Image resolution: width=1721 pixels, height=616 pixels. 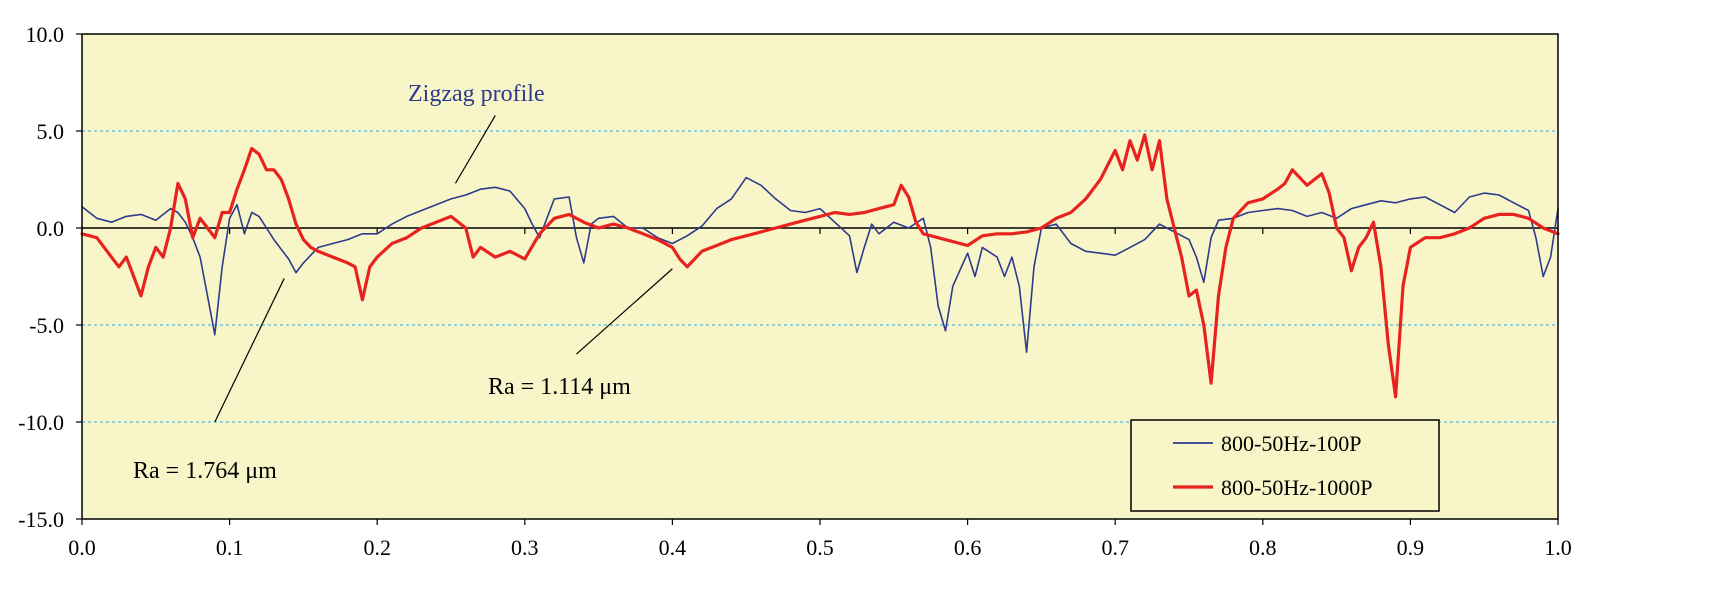 I want to click on y-tick-label: 10.0, so click(x=45, y=34).